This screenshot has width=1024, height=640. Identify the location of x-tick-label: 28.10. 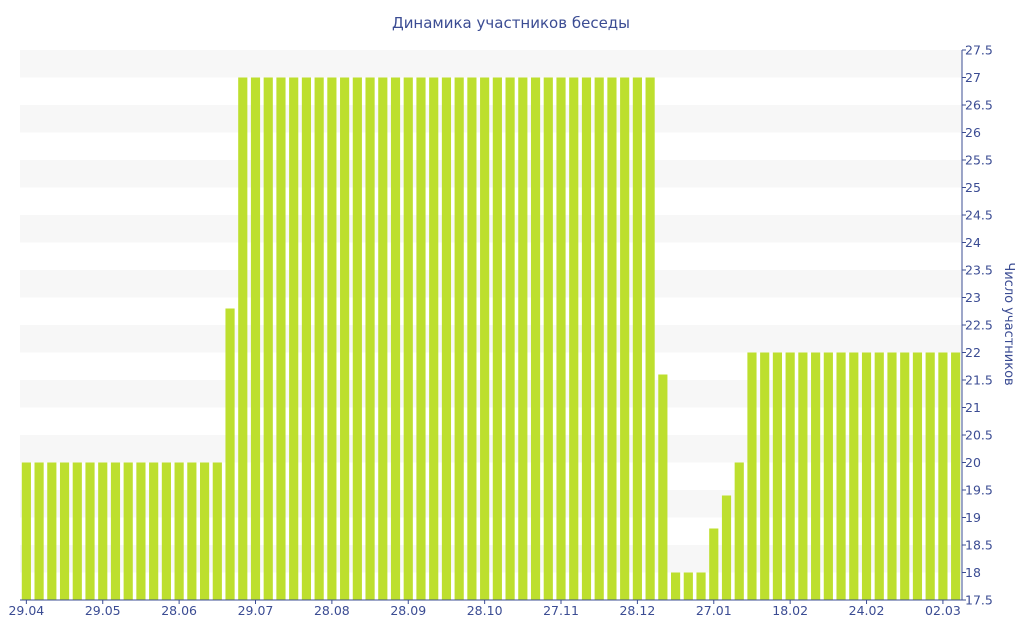
(485, 610).